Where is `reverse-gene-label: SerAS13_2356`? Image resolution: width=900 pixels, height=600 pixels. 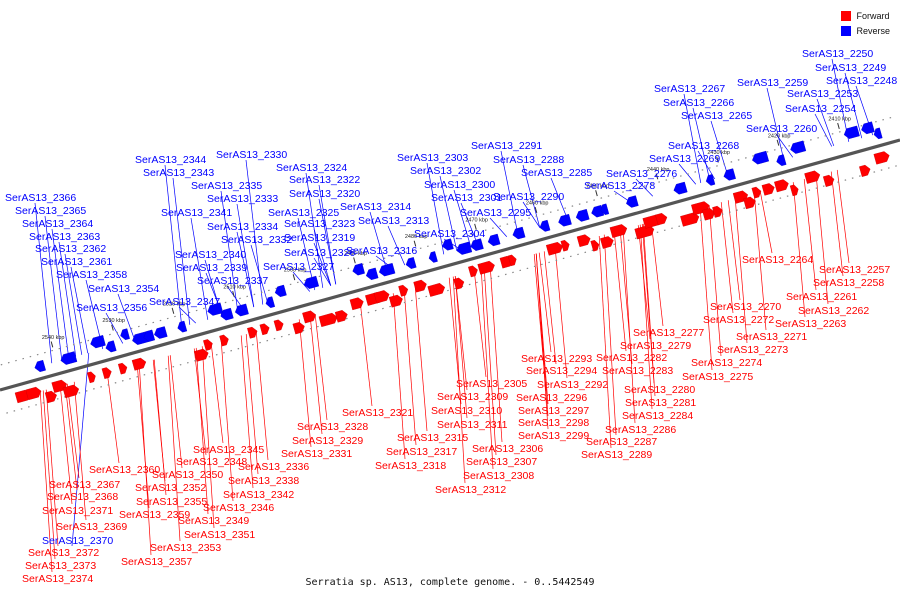 reverse-gene-label: SerAS13_2356 is located at coordinates (111, 308).